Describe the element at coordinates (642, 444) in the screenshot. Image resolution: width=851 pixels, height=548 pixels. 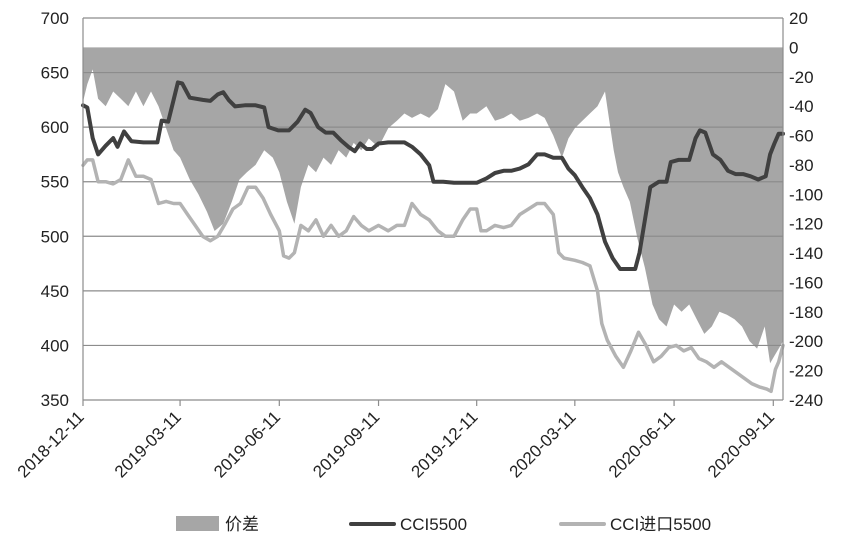
I see `x-tick-label: 2020-06-11` at that location.